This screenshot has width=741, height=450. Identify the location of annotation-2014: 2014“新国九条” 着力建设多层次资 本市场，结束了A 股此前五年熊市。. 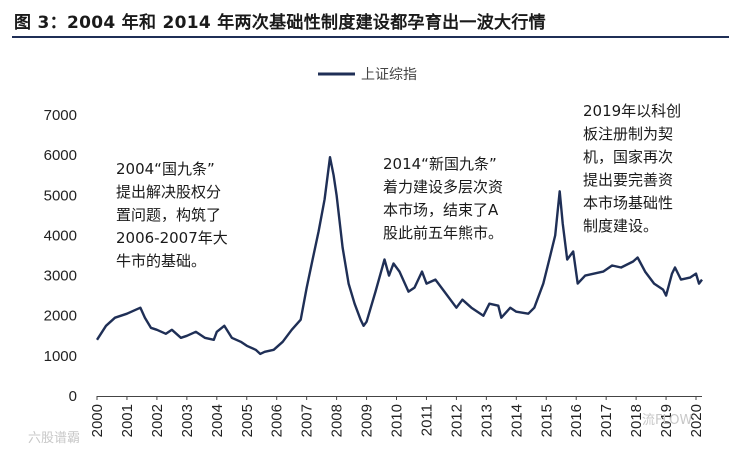
(443, 198).